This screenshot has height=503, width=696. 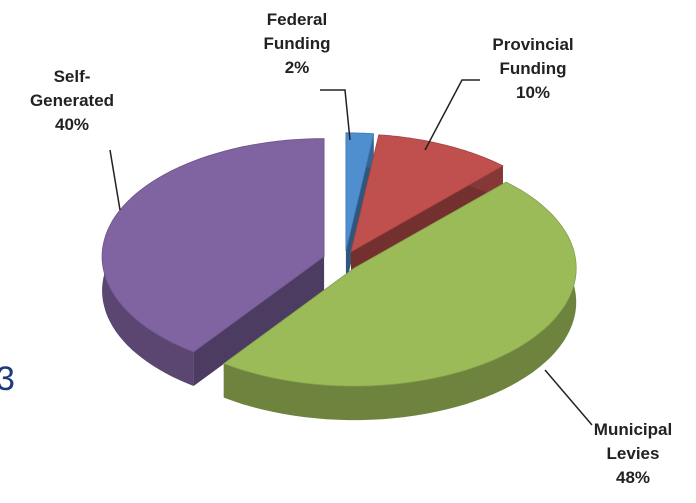 What do you see at coordinates (297, 67) in the screenshot?
I see `value-label: 2%` at bounding box center [297, 67].